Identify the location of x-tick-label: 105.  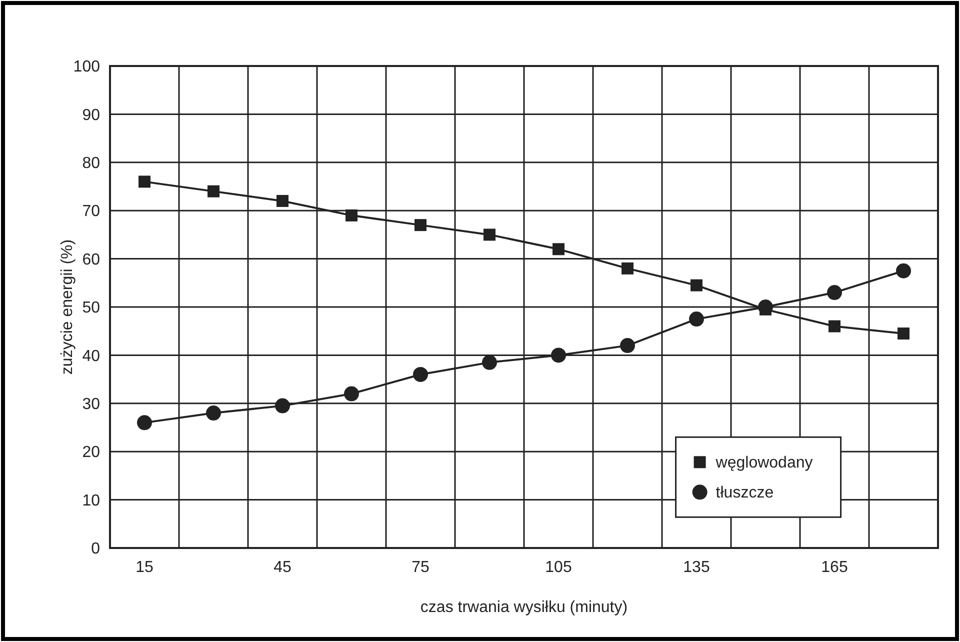
(558, 567).